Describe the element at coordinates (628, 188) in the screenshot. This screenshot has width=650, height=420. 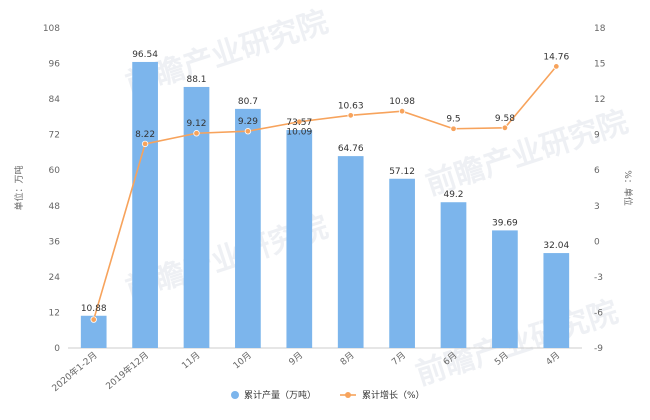
I see `y2-axis-title: %：单位` at that location.